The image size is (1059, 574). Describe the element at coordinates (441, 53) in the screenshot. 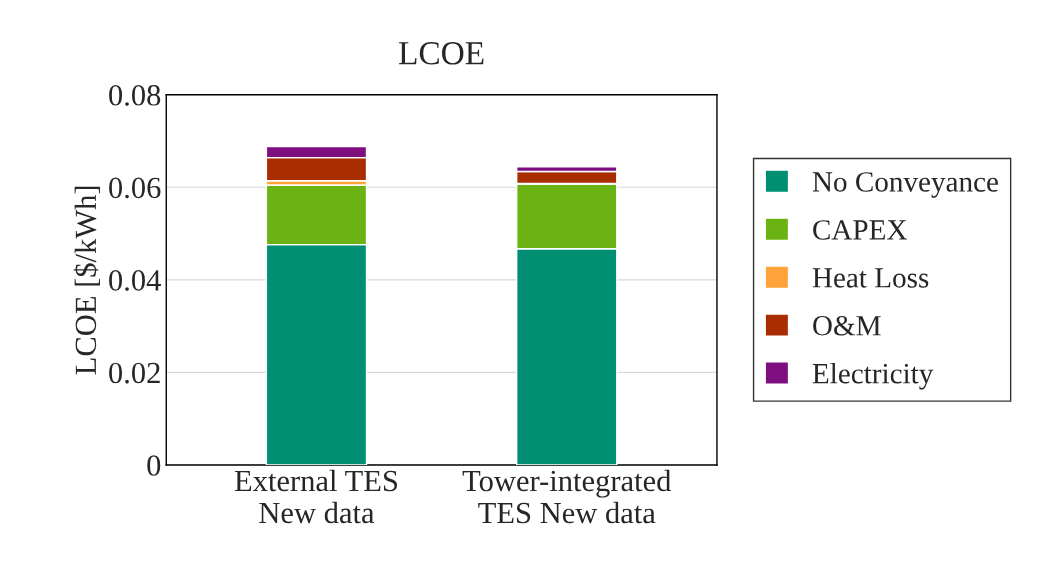

I see `chart-title: LCOE` at that location.